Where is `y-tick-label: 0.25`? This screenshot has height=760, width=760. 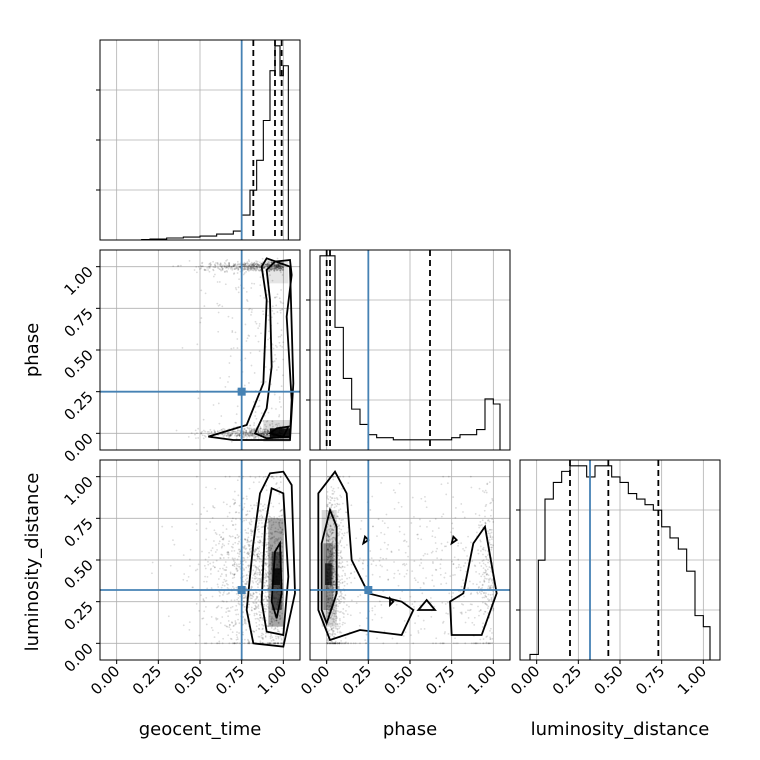
y-tick-label: 0.25 is located at coordinates (78, 406).